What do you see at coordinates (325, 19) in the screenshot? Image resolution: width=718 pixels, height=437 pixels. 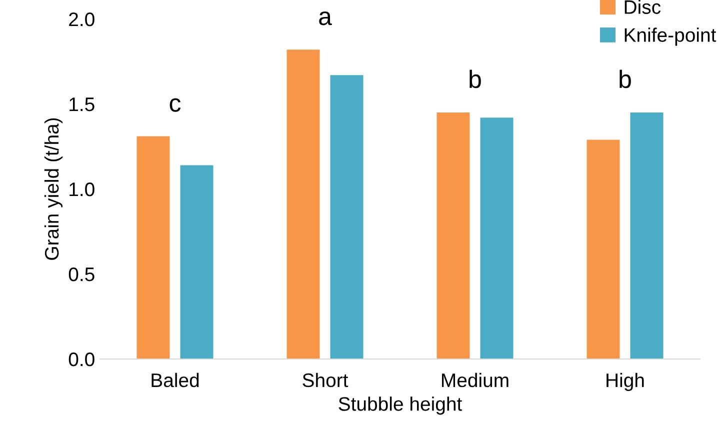 I see `annotation: a` at bounding box center [325, 19].